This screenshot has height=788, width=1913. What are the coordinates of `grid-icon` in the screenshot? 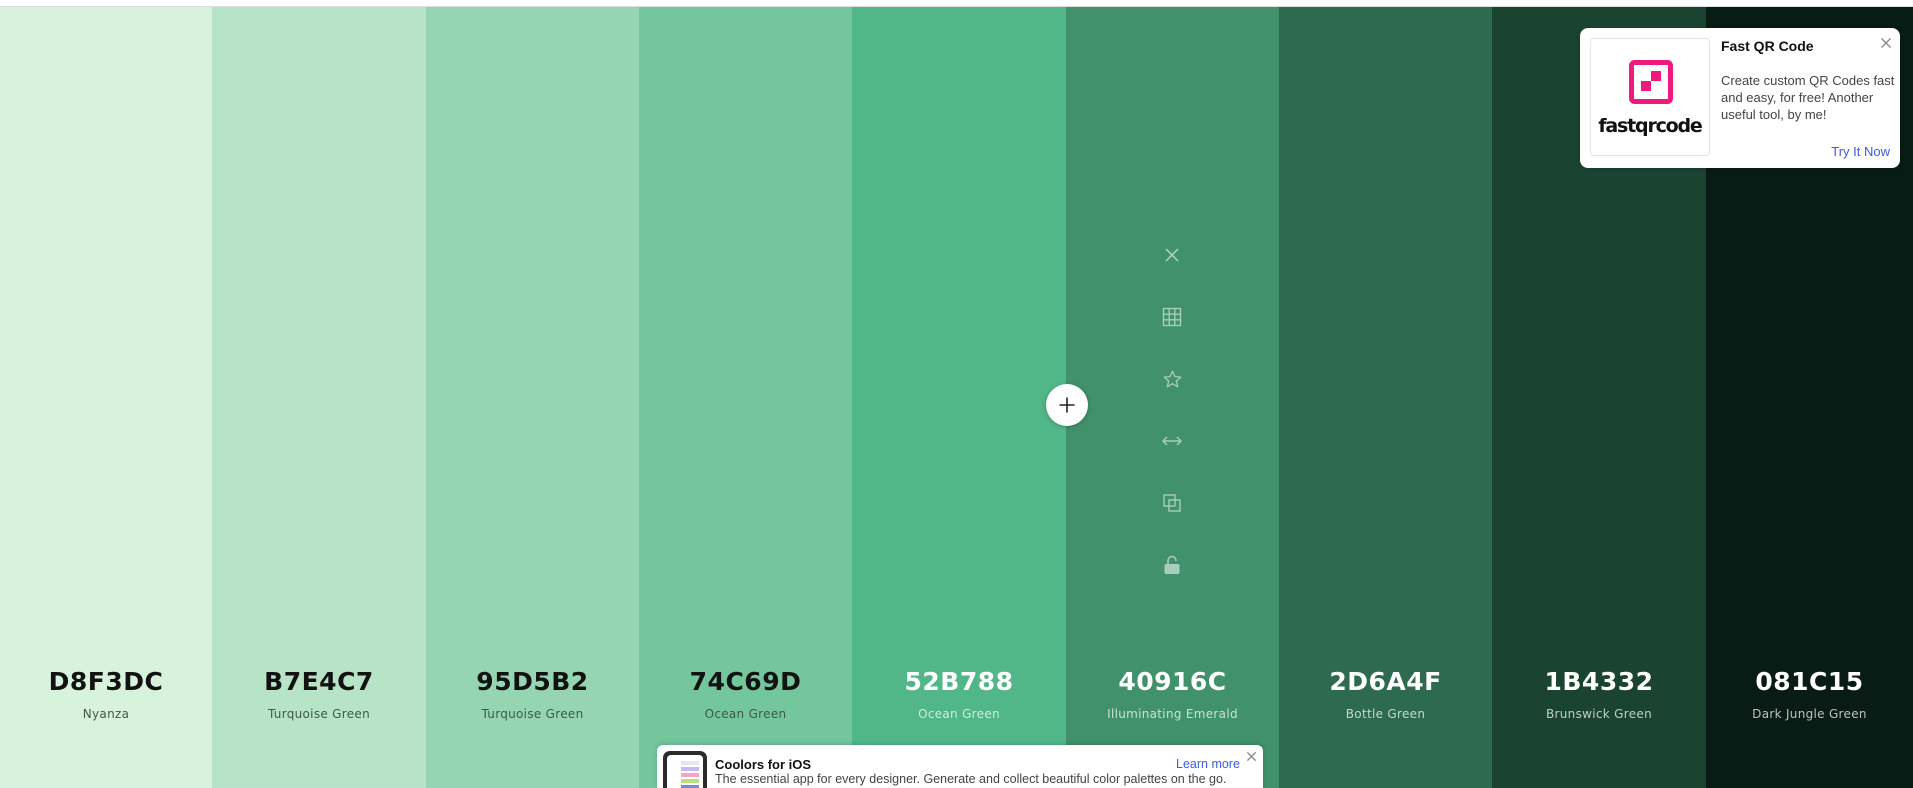 It's located at (1172, 317).